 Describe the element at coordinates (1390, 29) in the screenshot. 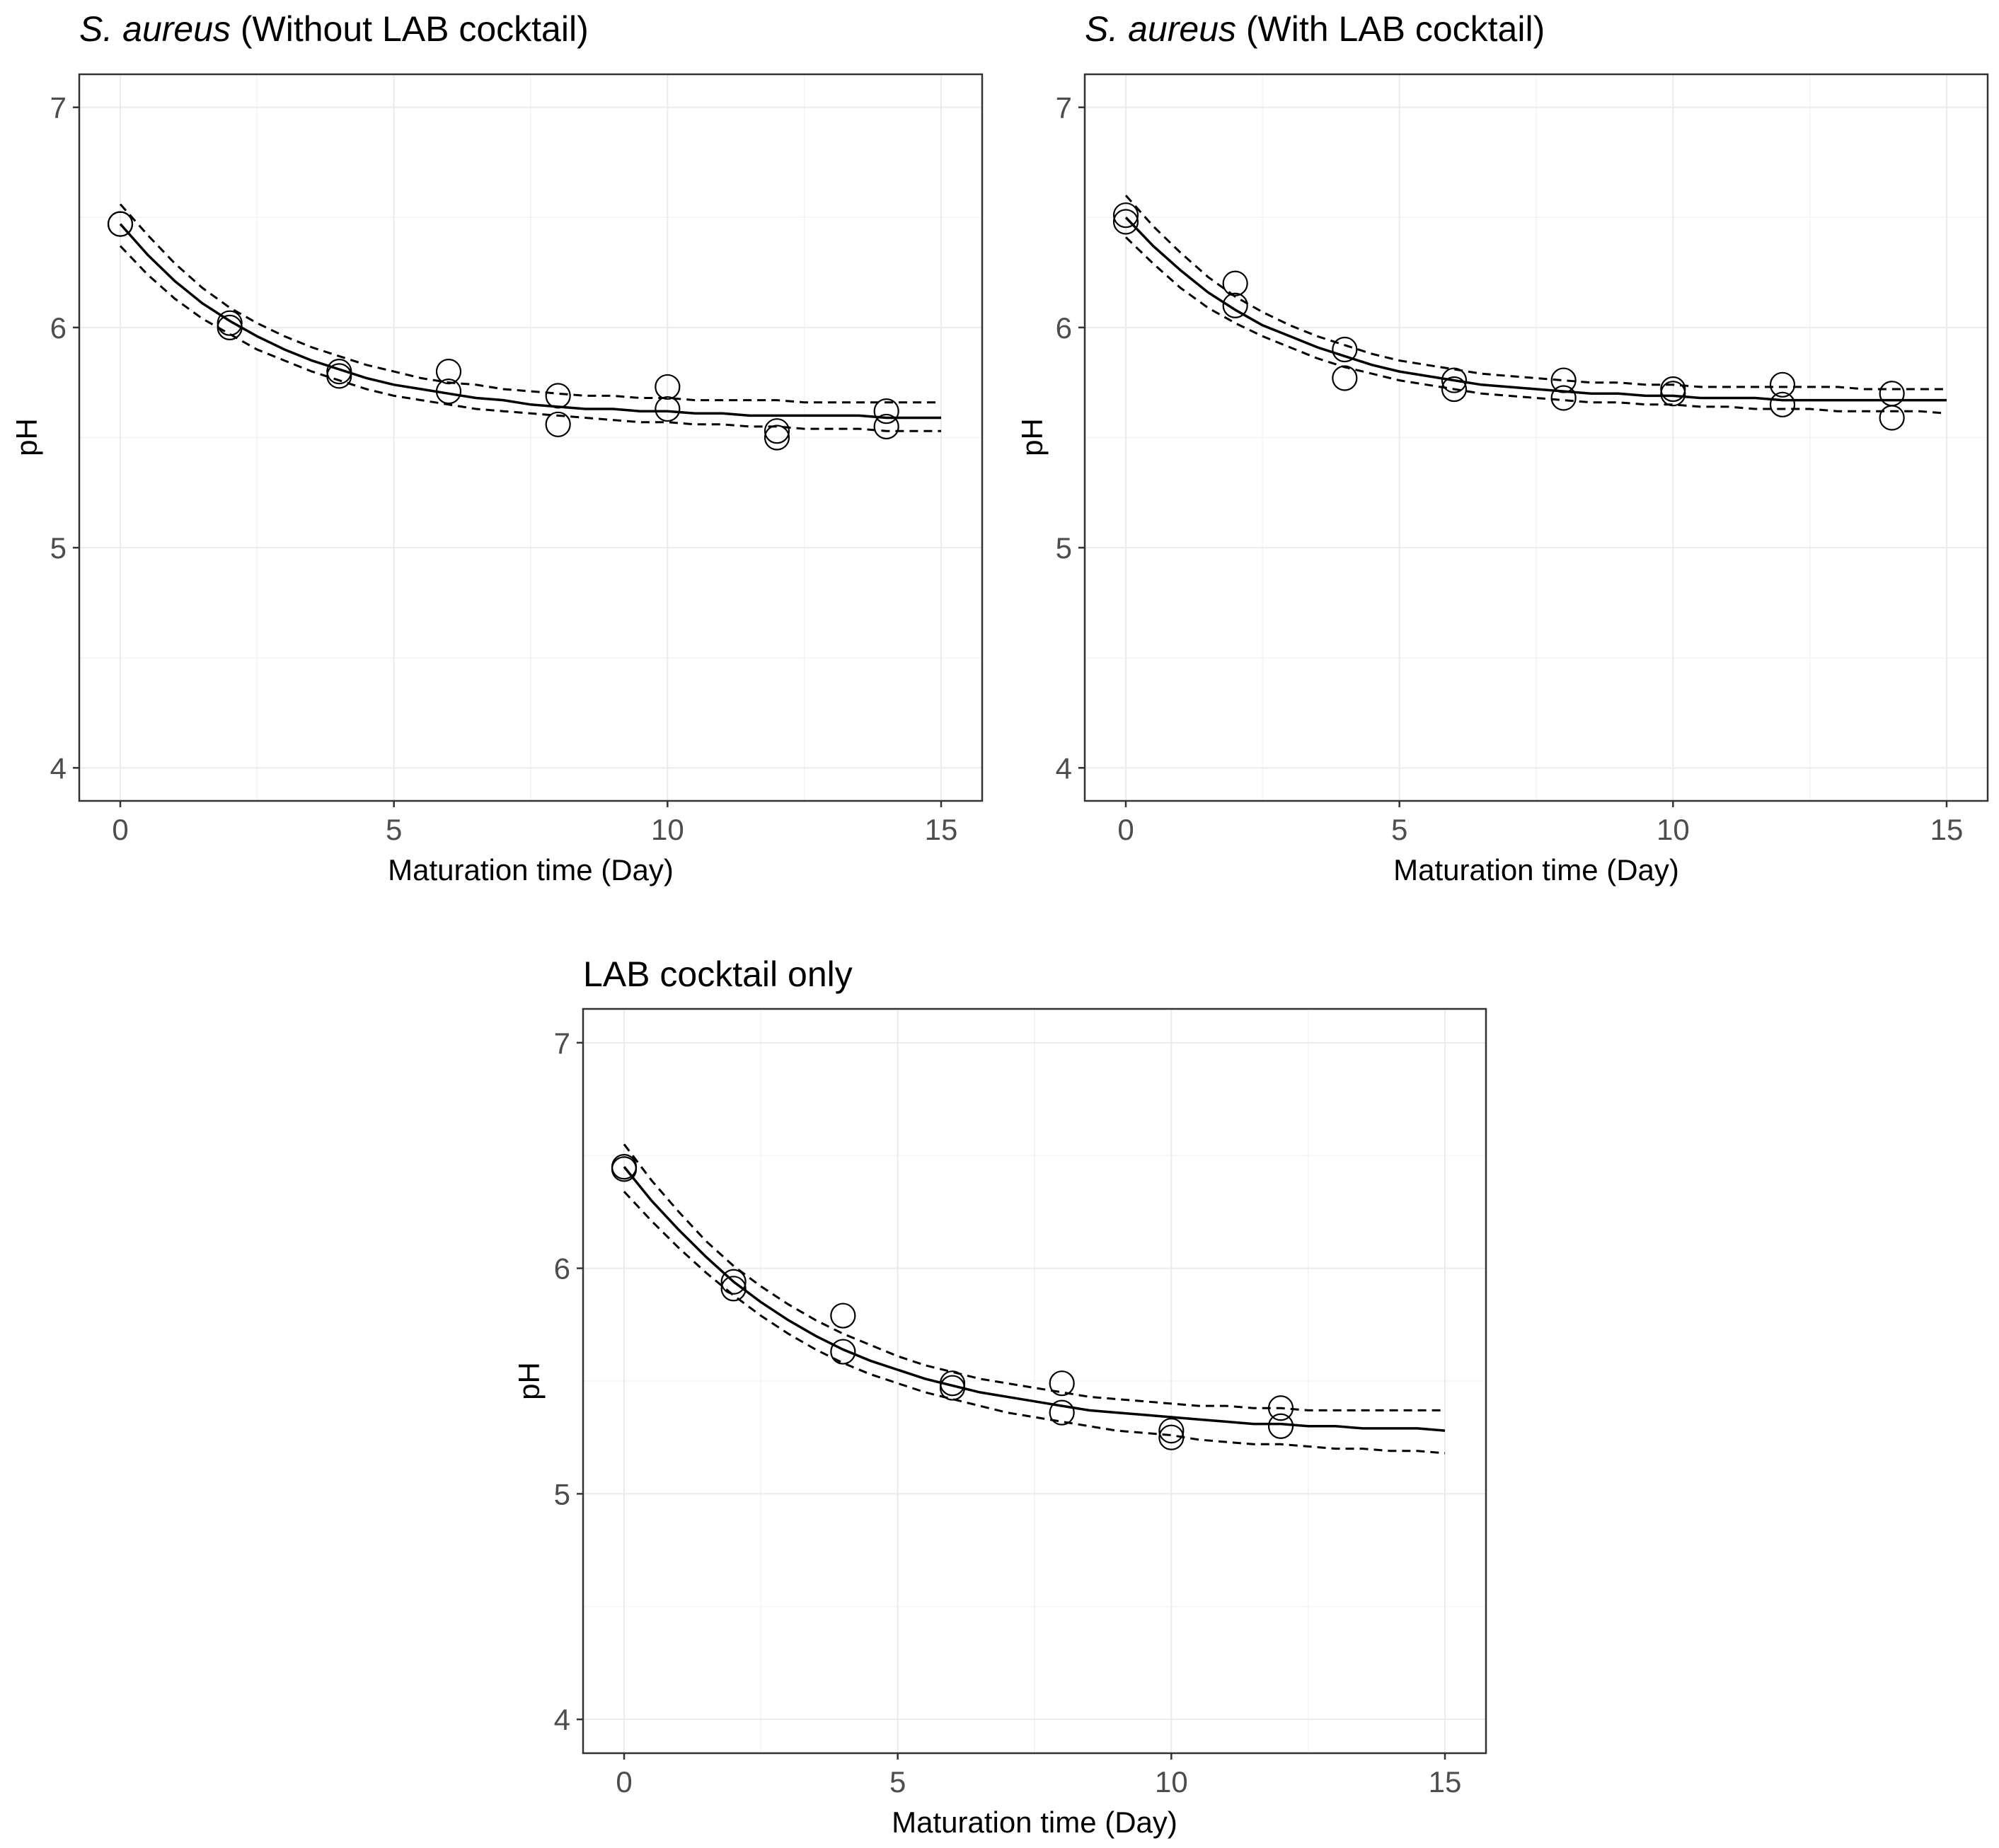

I see `chart-title-rest: (With LAB cocktail)` at that location.